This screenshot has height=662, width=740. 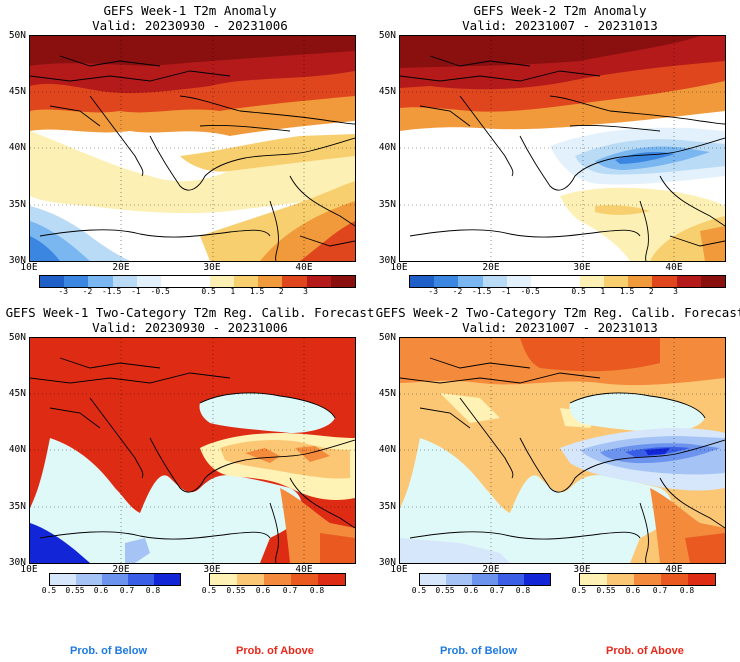 I want to click on panel2-title: GEFS Week-2 T2m Anomaly, so click(x=560, y=10).